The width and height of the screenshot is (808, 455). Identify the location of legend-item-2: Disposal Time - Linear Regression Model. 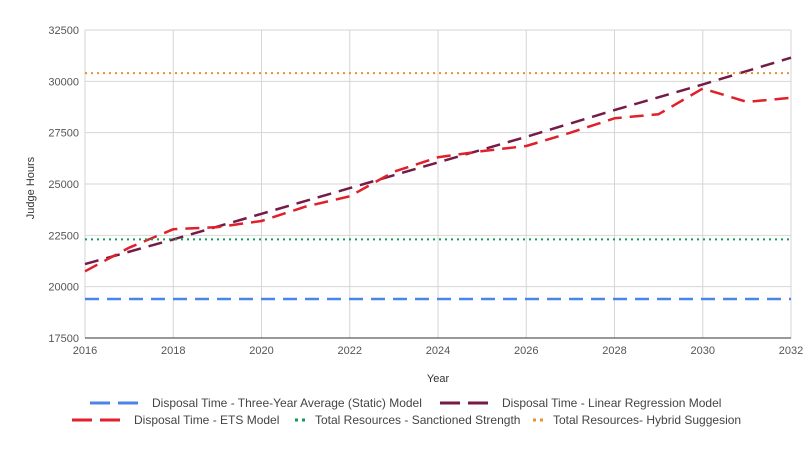
(580, 403).